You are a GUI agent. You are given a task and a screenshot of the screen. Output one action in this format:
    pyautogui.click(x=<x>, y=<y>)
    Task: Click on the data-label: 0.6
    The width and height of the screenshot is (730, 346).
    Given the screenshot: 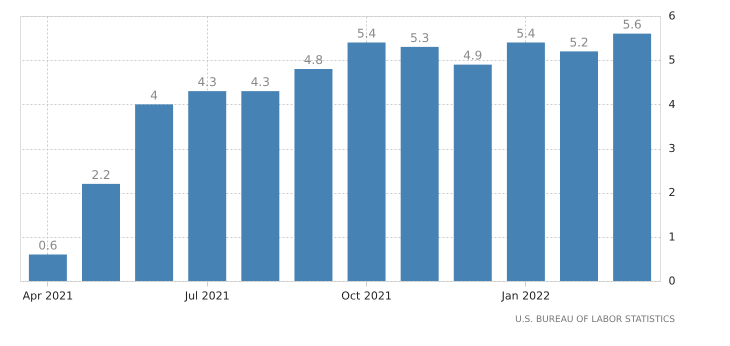 What is the action you would take?
    pyautogui.click(x=48, y=245)
    